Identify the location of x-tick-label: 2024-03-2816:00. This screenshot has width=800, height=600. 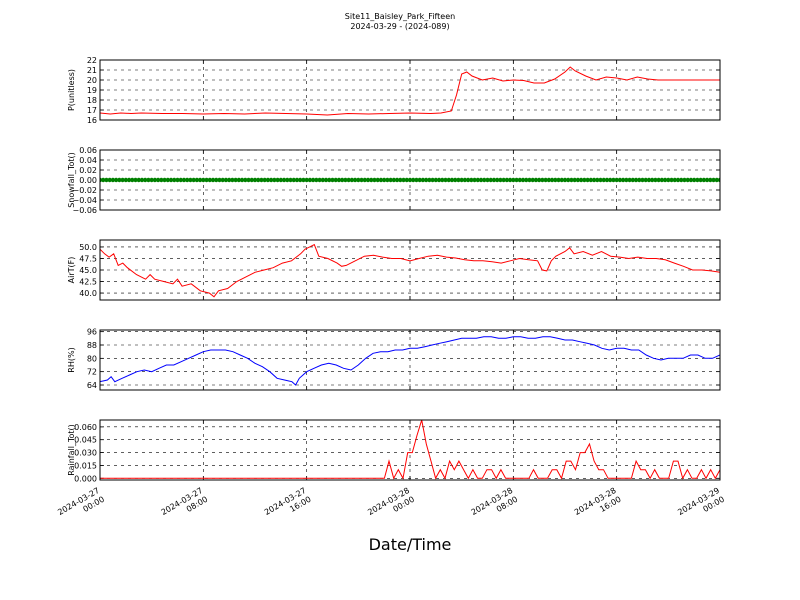
(598, 506).